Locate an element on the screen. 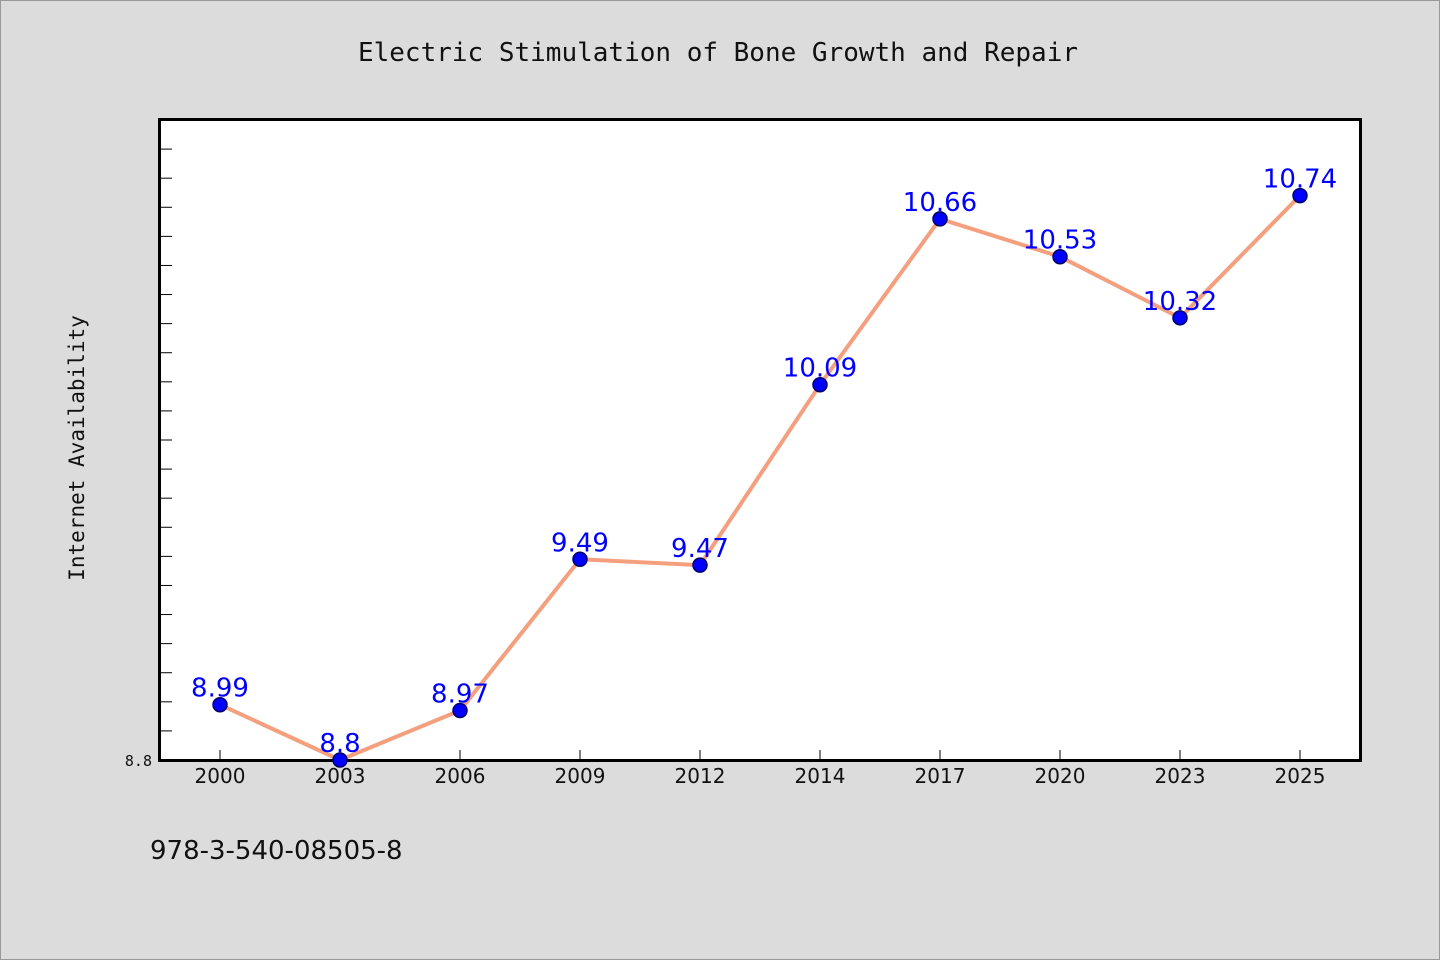  y-tick-label: 8.8 is located at coordinates (138, 761).